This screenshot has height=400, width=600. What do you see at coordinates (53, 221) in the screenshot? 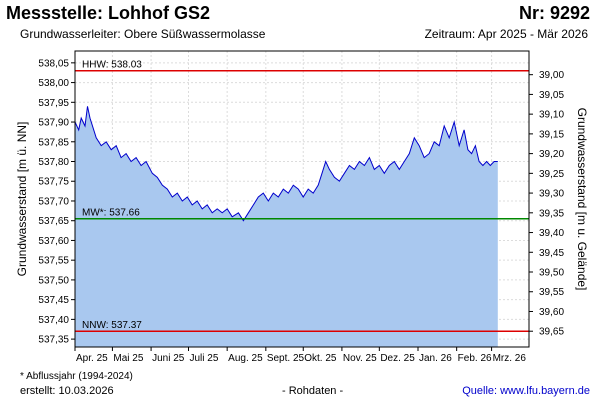
I see `y-tick-label: 537,65` at bounding box center [53, 221].